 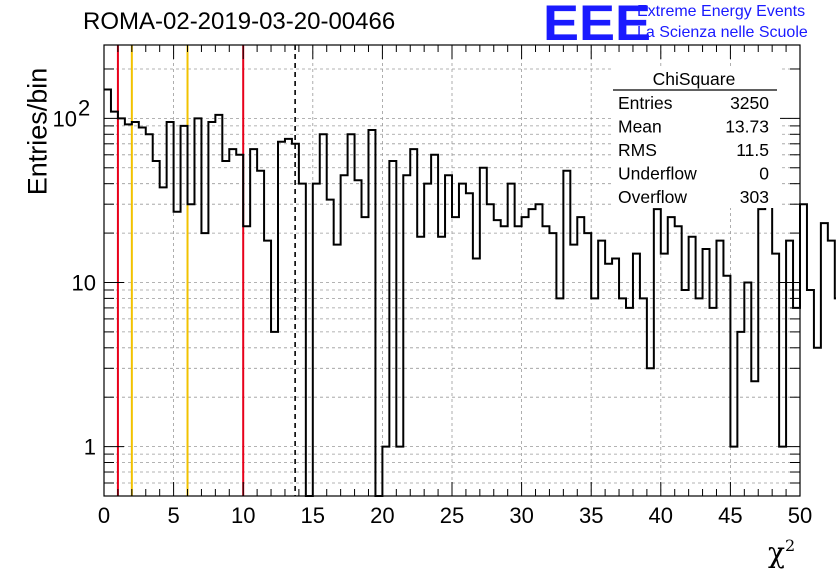 I want to click on stats-row-label: Entries, so click(x=645, y=103).